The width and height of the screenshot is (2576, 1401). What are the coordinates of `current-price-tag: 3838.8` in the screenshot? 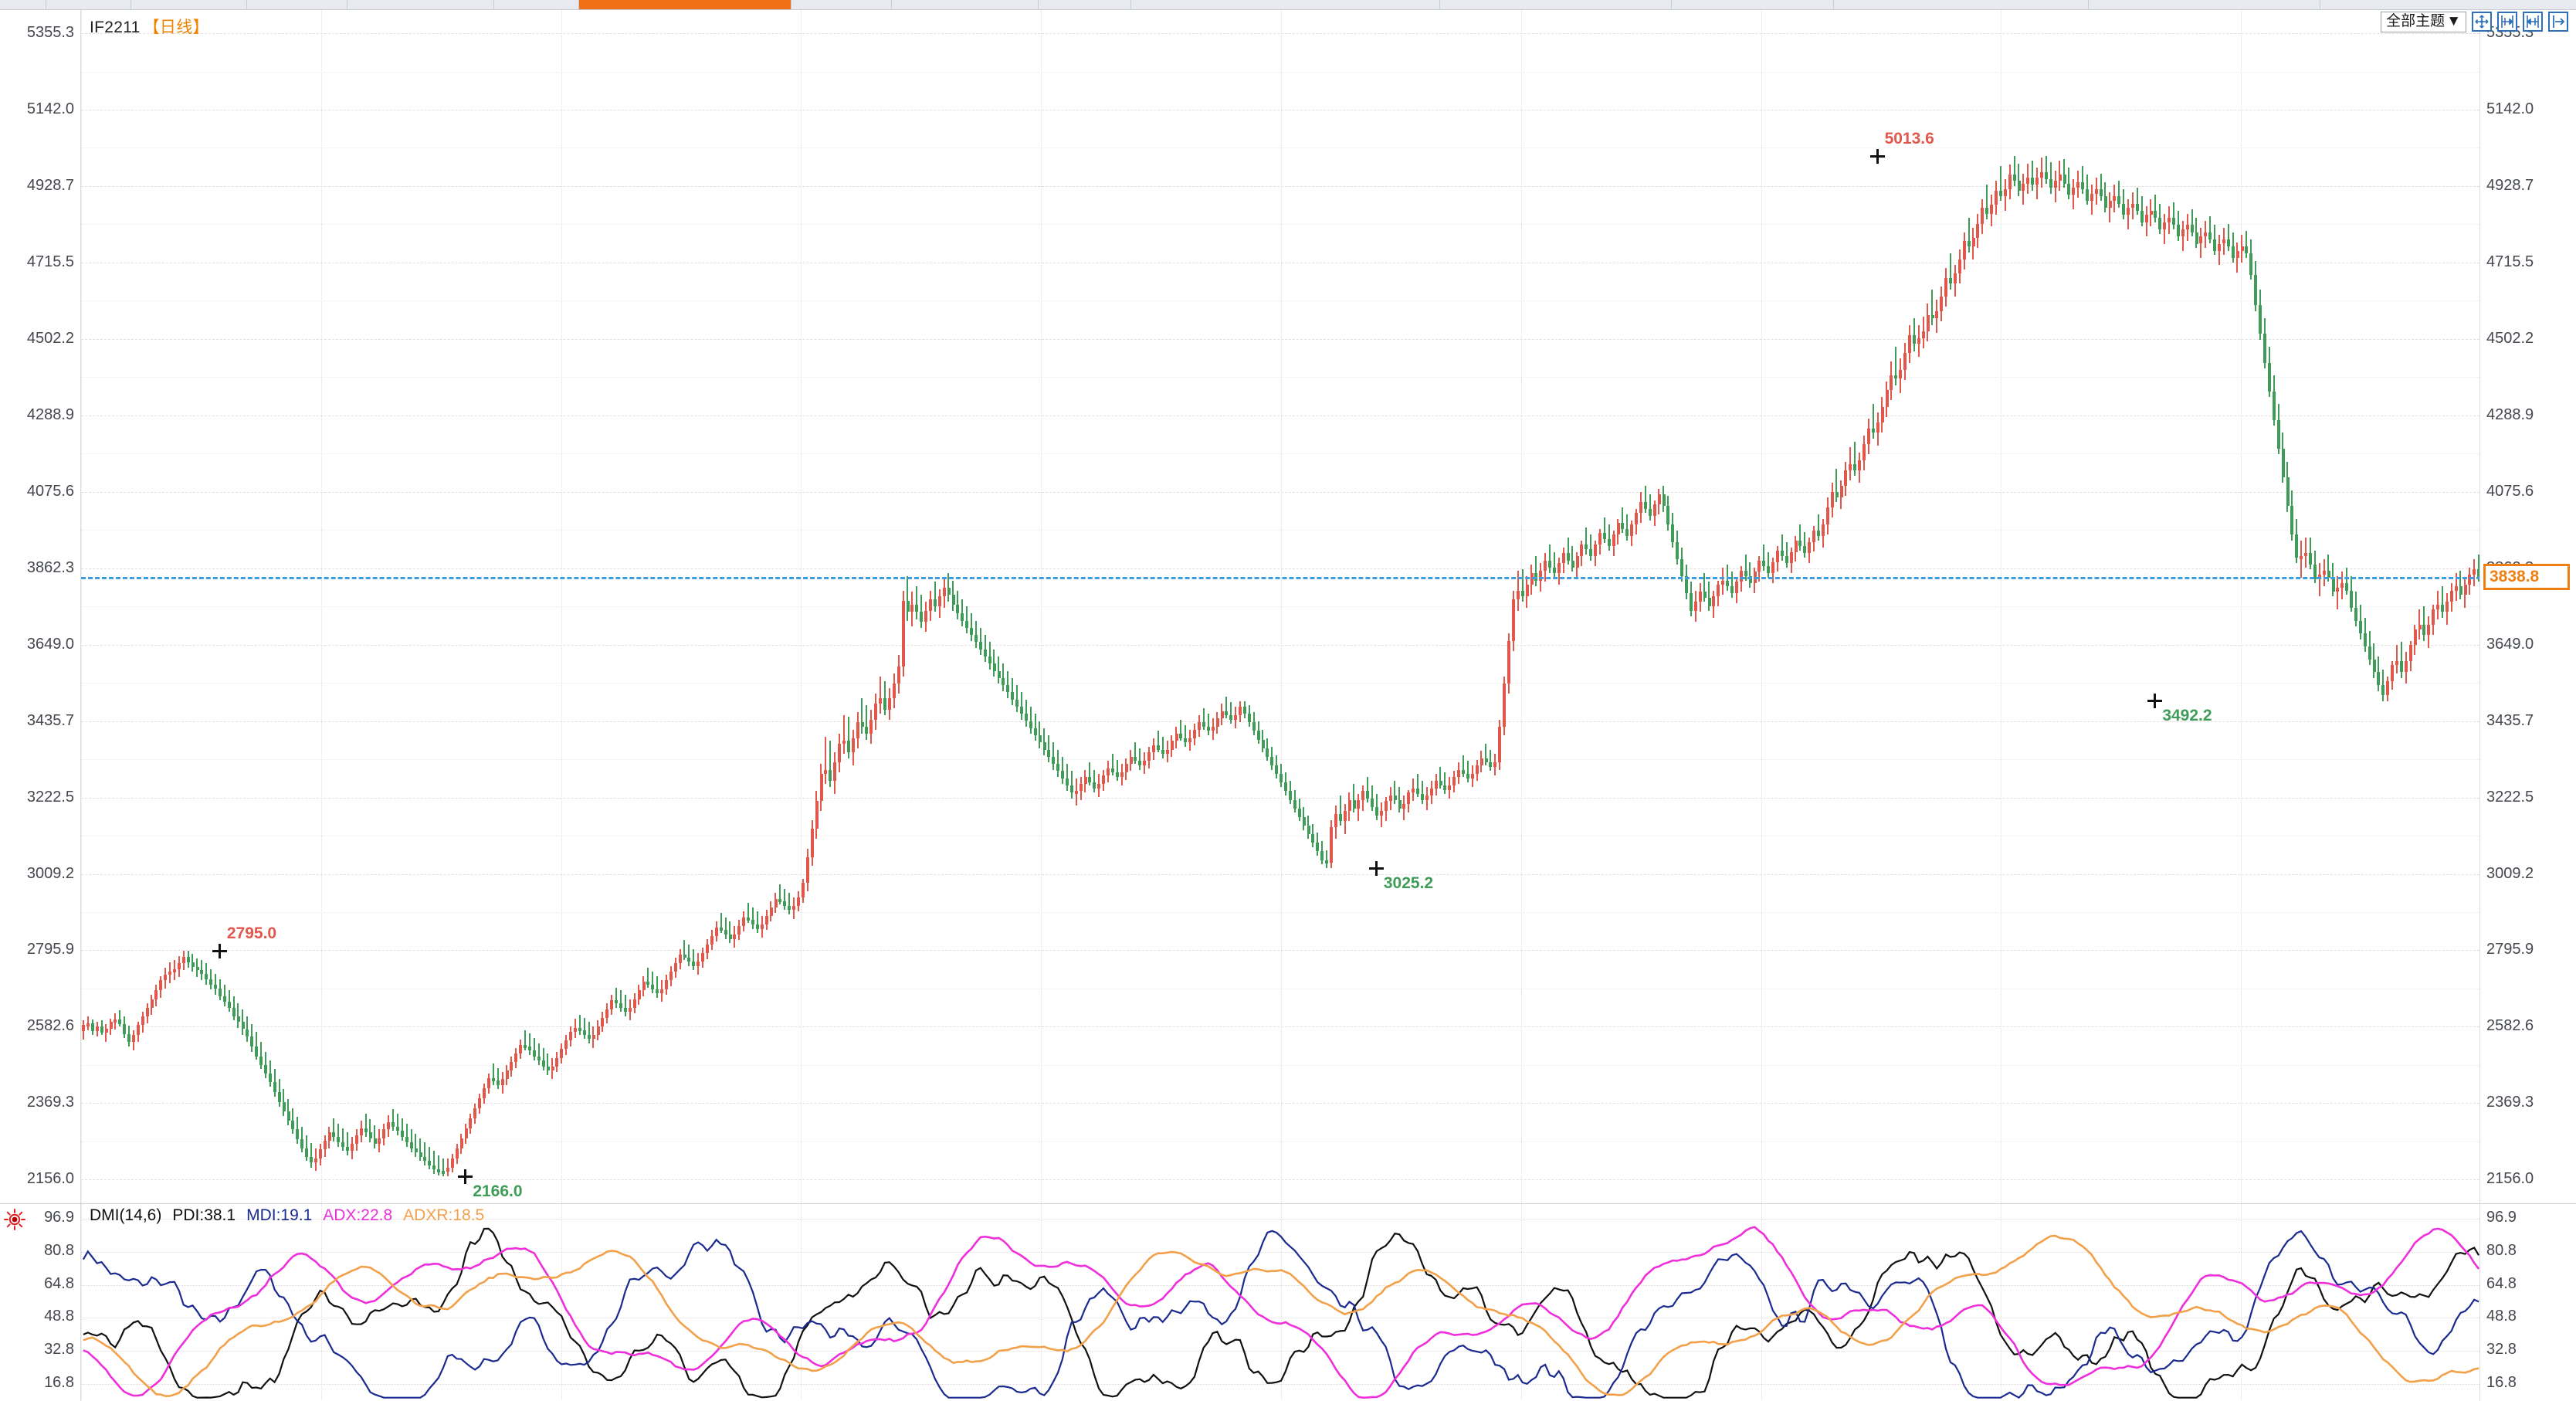 It's located at (2526, 576).